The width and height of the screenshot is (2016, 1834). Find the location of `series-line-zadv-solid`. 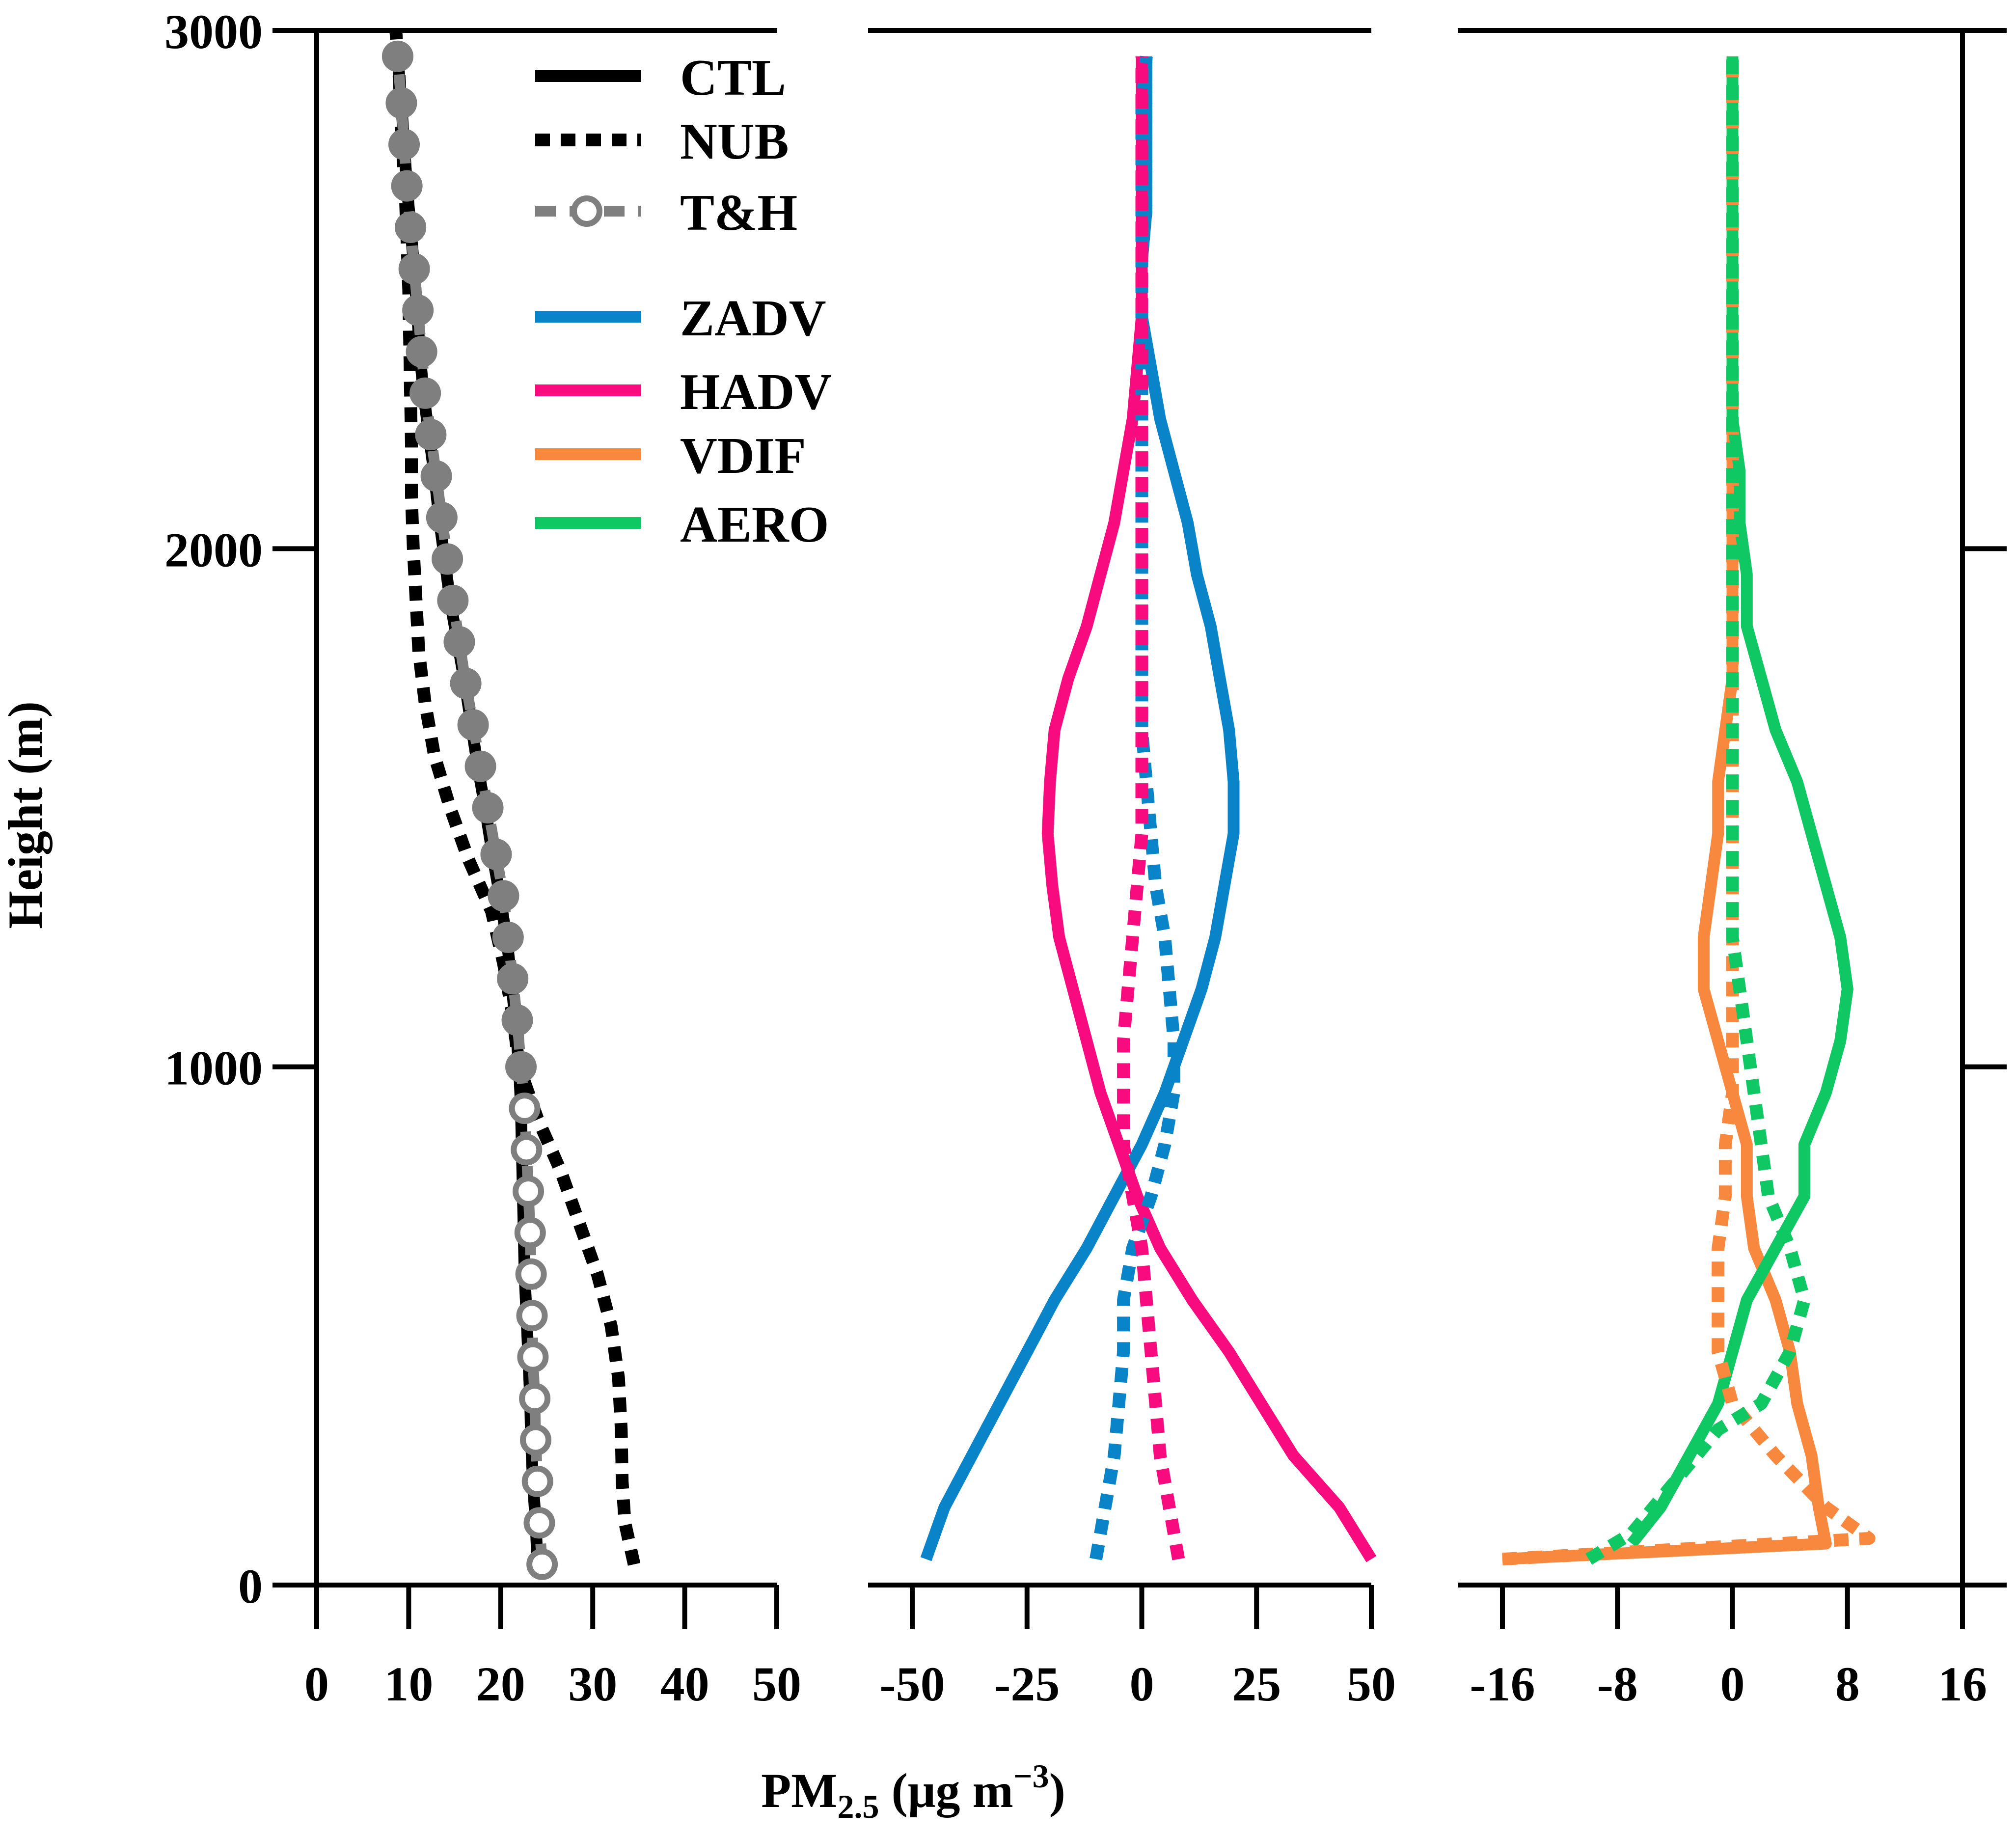

series-line-zadv-solid is located at coordinates (1080, 809).